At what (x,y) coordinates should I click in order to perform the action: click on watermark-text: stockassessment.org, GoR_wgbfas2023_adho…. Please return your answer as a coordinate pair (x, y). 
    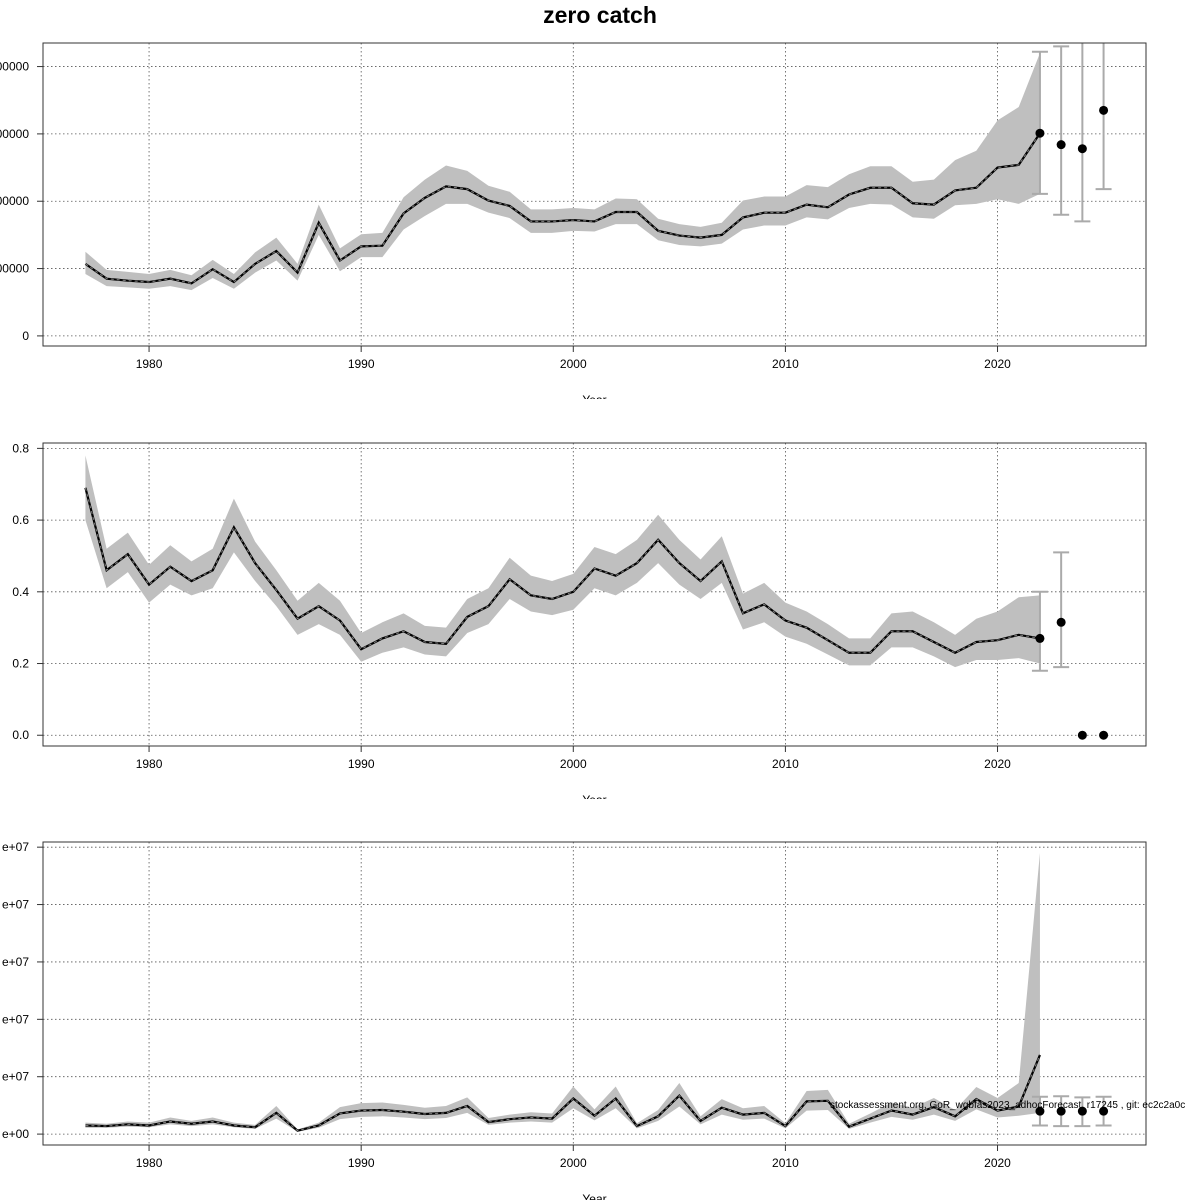
    Looking at the image, I should click on (1007, 1105).